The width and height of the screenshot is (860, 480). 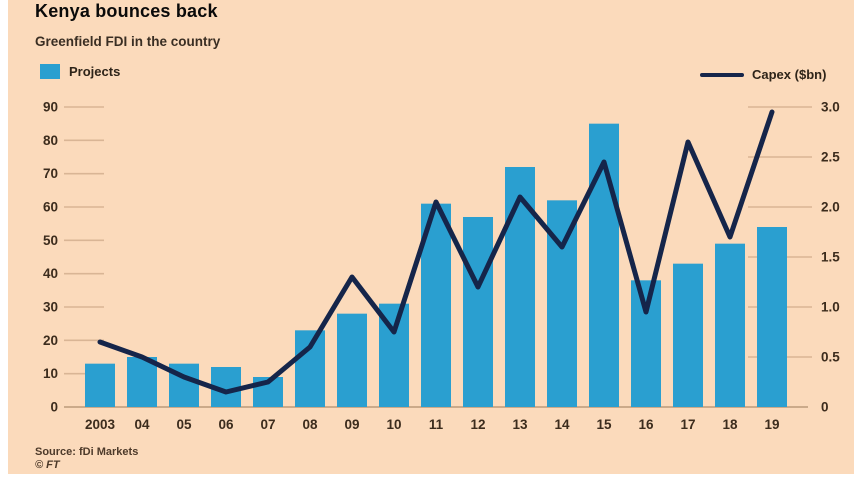 What do you see at coordinates (226, 424) in the screenshot?
I see `x-axis-label: 06` at bounding box center [226, 424].